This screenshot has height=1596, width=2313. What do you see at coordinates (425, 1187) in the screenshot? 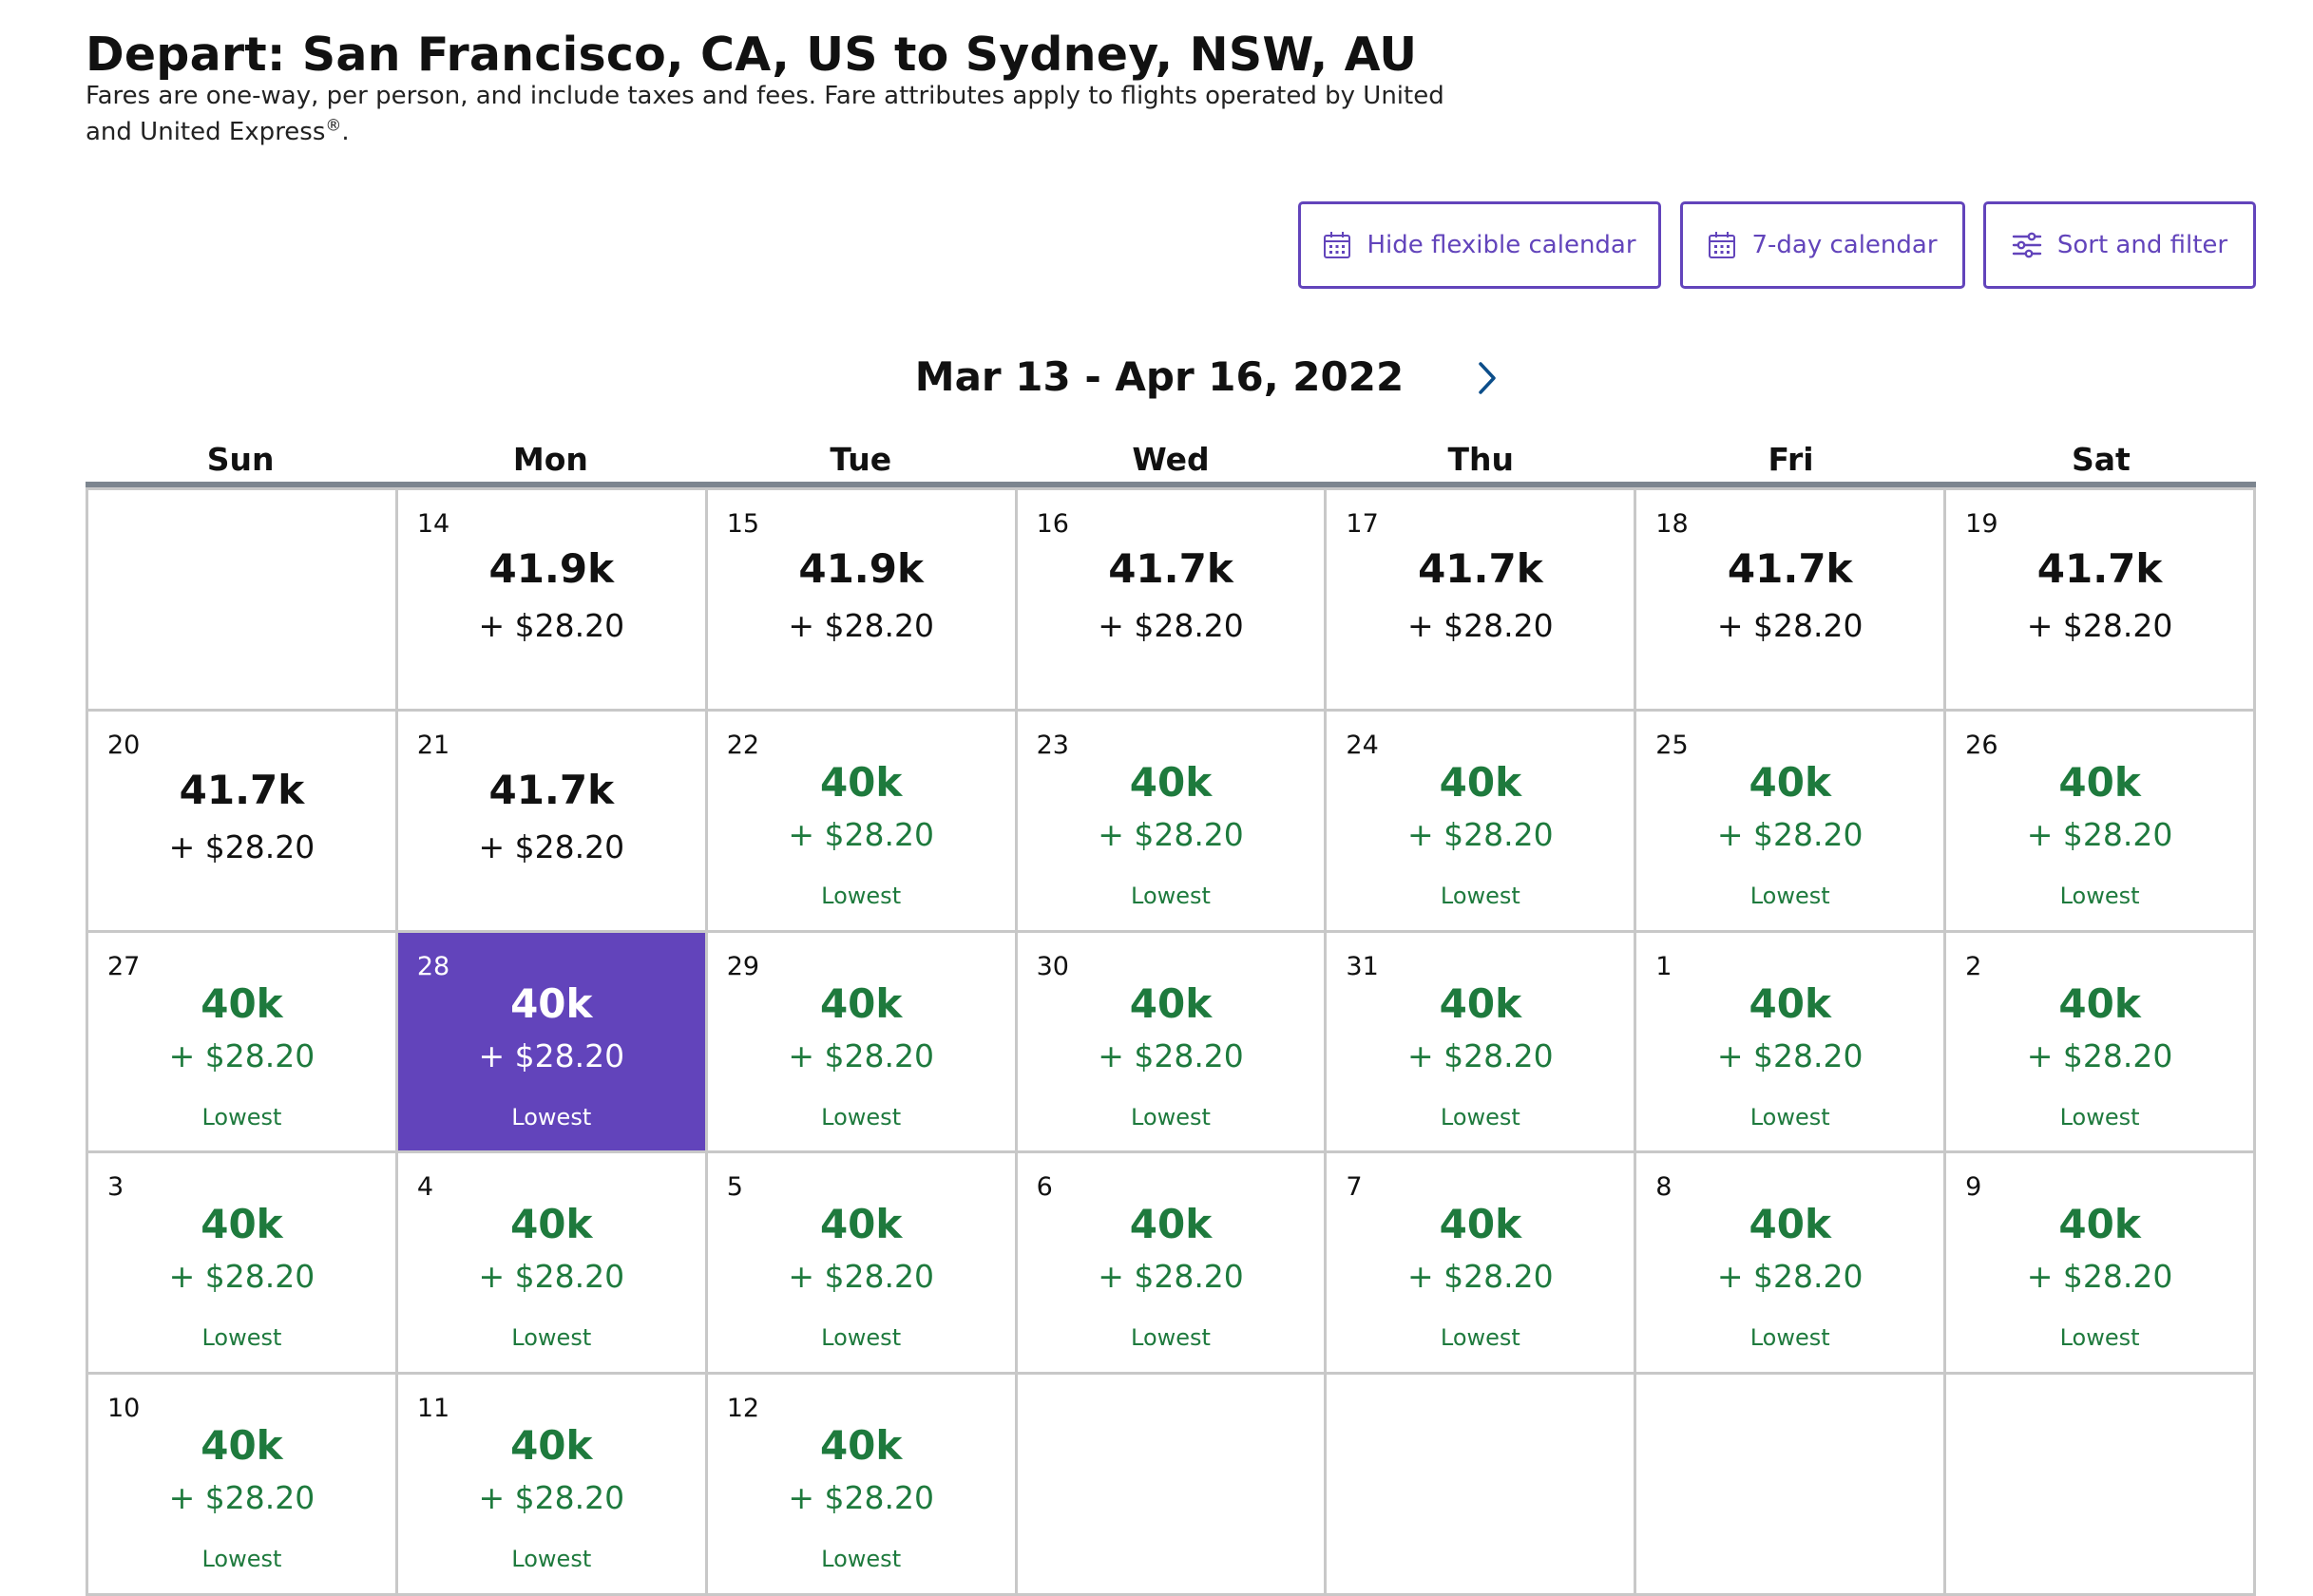
I see `day-number: 4` at bounding box center [425, 1187].